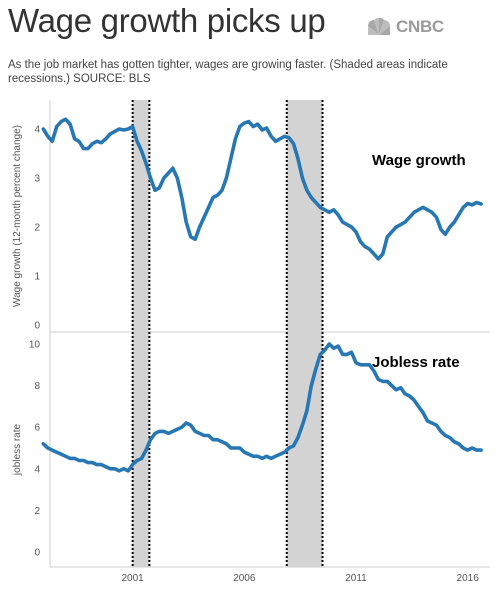 The width and height of the screenshot is (498, 598). What do you see at coordinates (37, 179) in the screenshot?
I see `y-tick-label: 3` at bounding box center [37, 179].